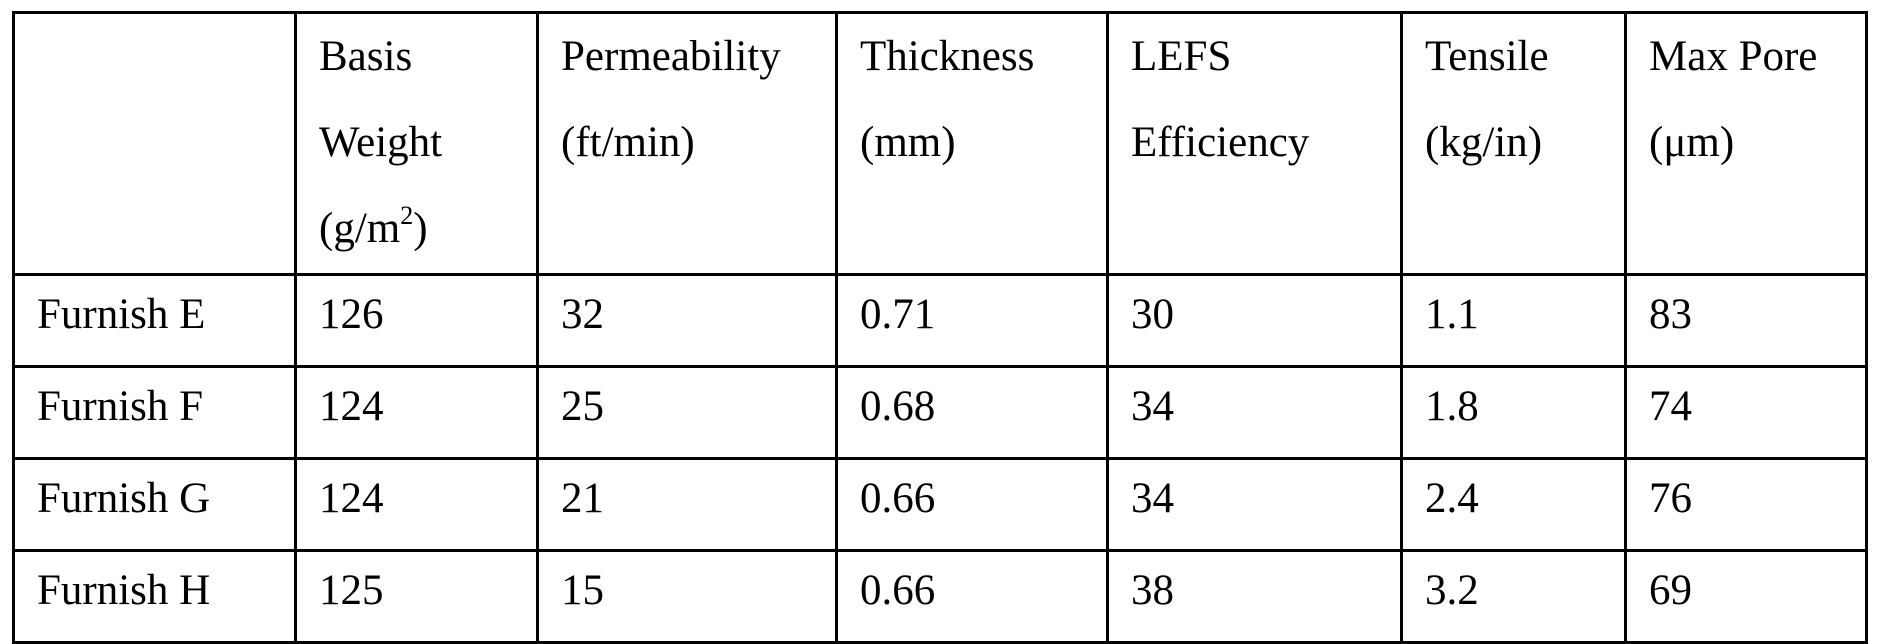  I want to click on header-line: Max Pore, so click(1757, 57).